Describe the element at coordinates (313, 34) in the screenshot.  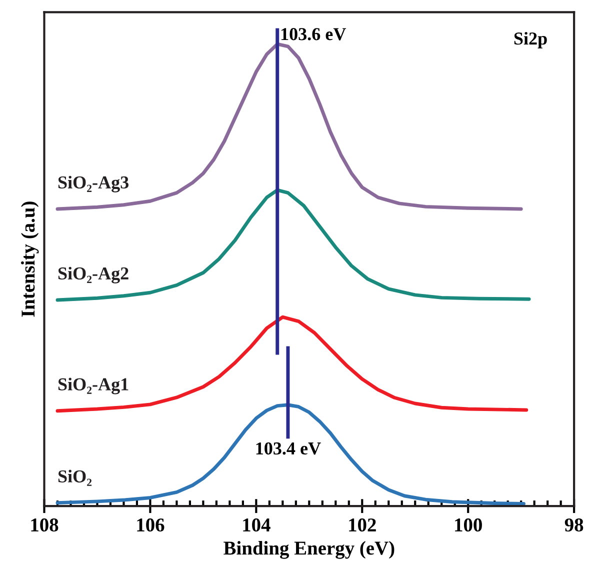
I see `ref-line-label: 103.6 eV` at that location.